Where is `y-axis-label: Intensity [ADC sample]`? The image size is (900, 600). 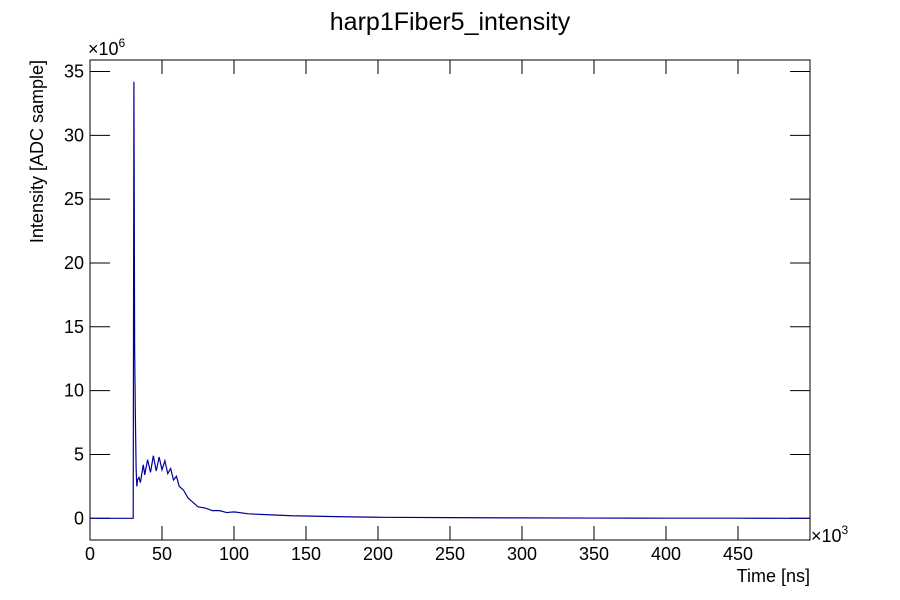 y-axis-label: Intensity [ADC sample] is located at coordinates (37, 151).